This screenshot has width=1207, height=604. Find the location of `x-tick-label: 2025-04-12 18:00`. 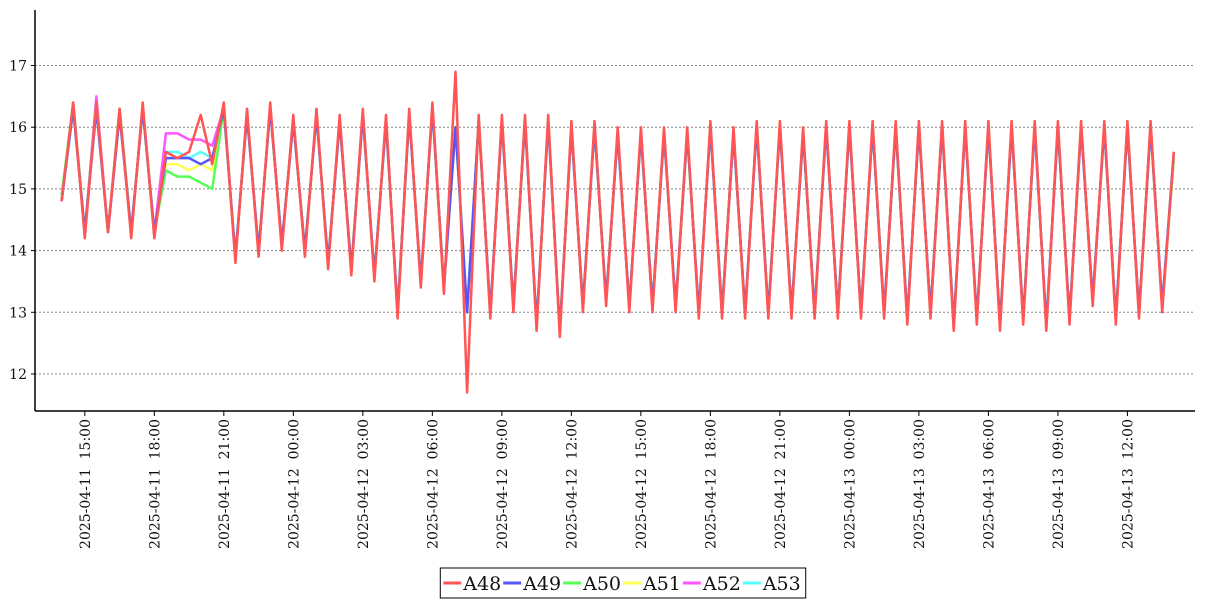

x-tick-label: 2025-04-12 18:00 is located at coordinates (711, 484).